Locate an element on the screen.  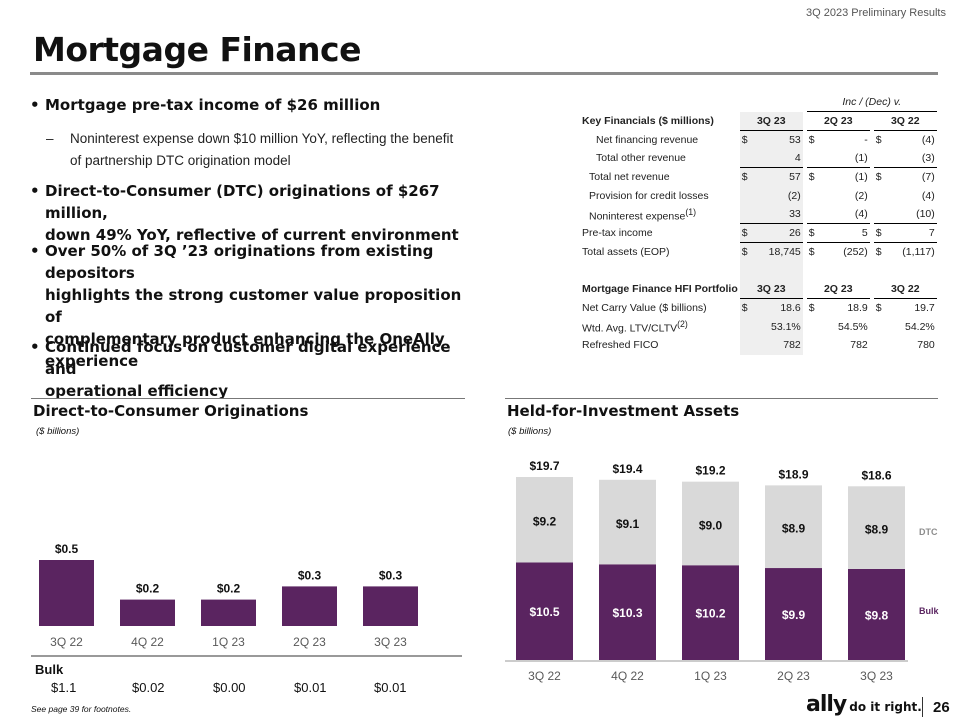
dtc-chart-subtitle: ($ billions) is located at coordinates (58, 431).